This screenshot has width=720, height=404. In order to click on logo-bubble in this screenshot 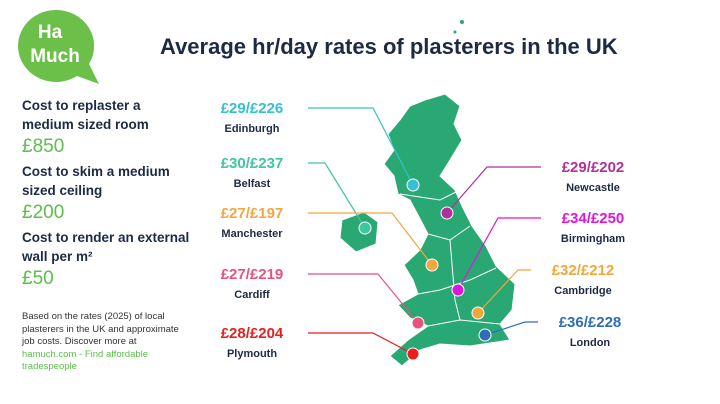, I will do `click(58, 46)`.